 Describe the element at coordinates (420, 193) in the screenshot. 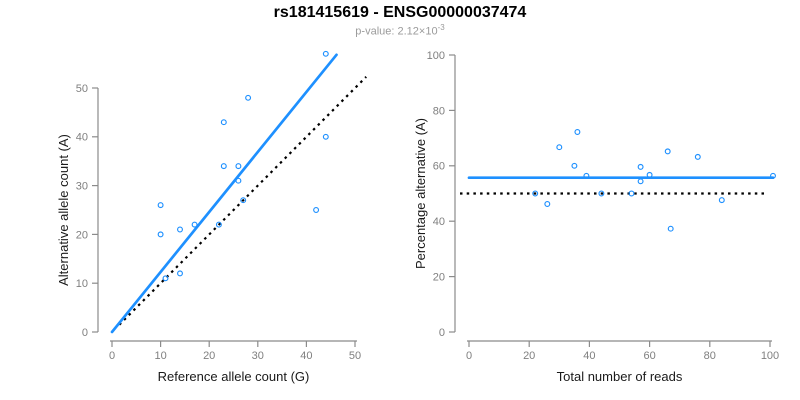

I see `y-axis-label: Percentage alternative (A)` at that location.